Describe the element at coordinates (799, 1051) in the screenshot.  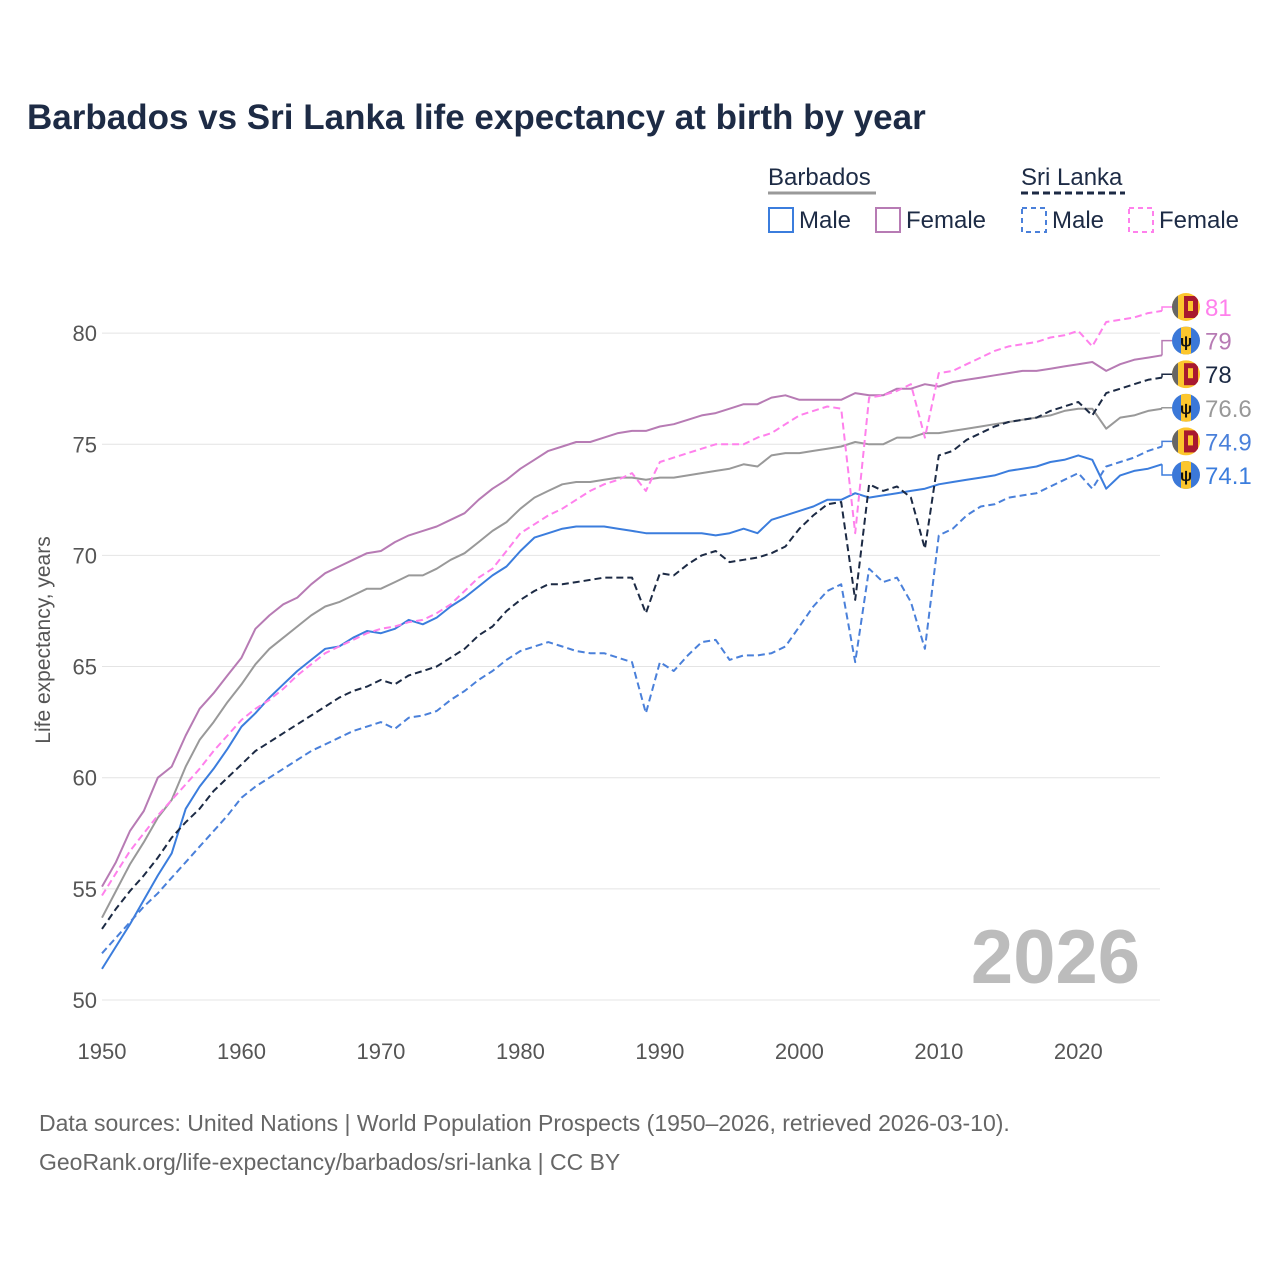
I see `x-tick-label: 2000` at that location.